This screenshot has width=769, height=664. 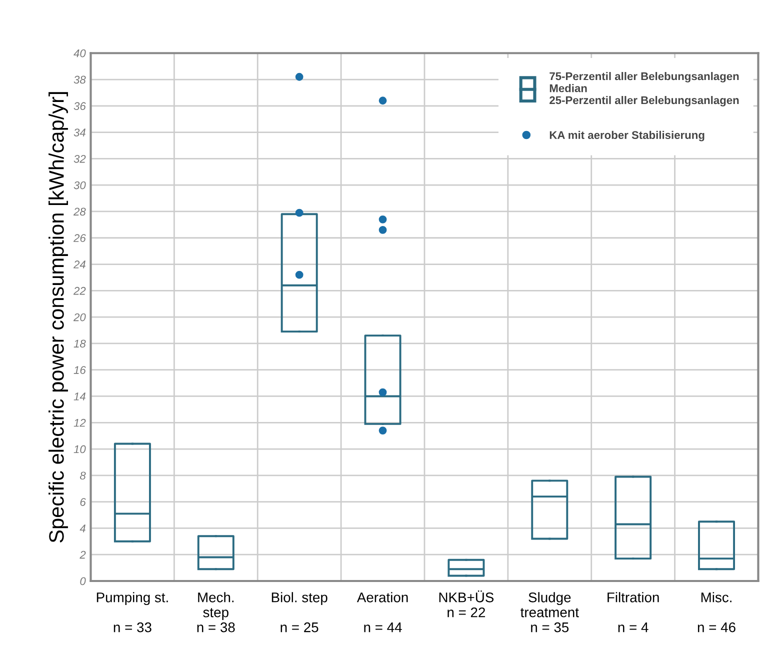 I want to click on x-tick-label: Sludge treatment n = 35, so click(x=549, y=612).